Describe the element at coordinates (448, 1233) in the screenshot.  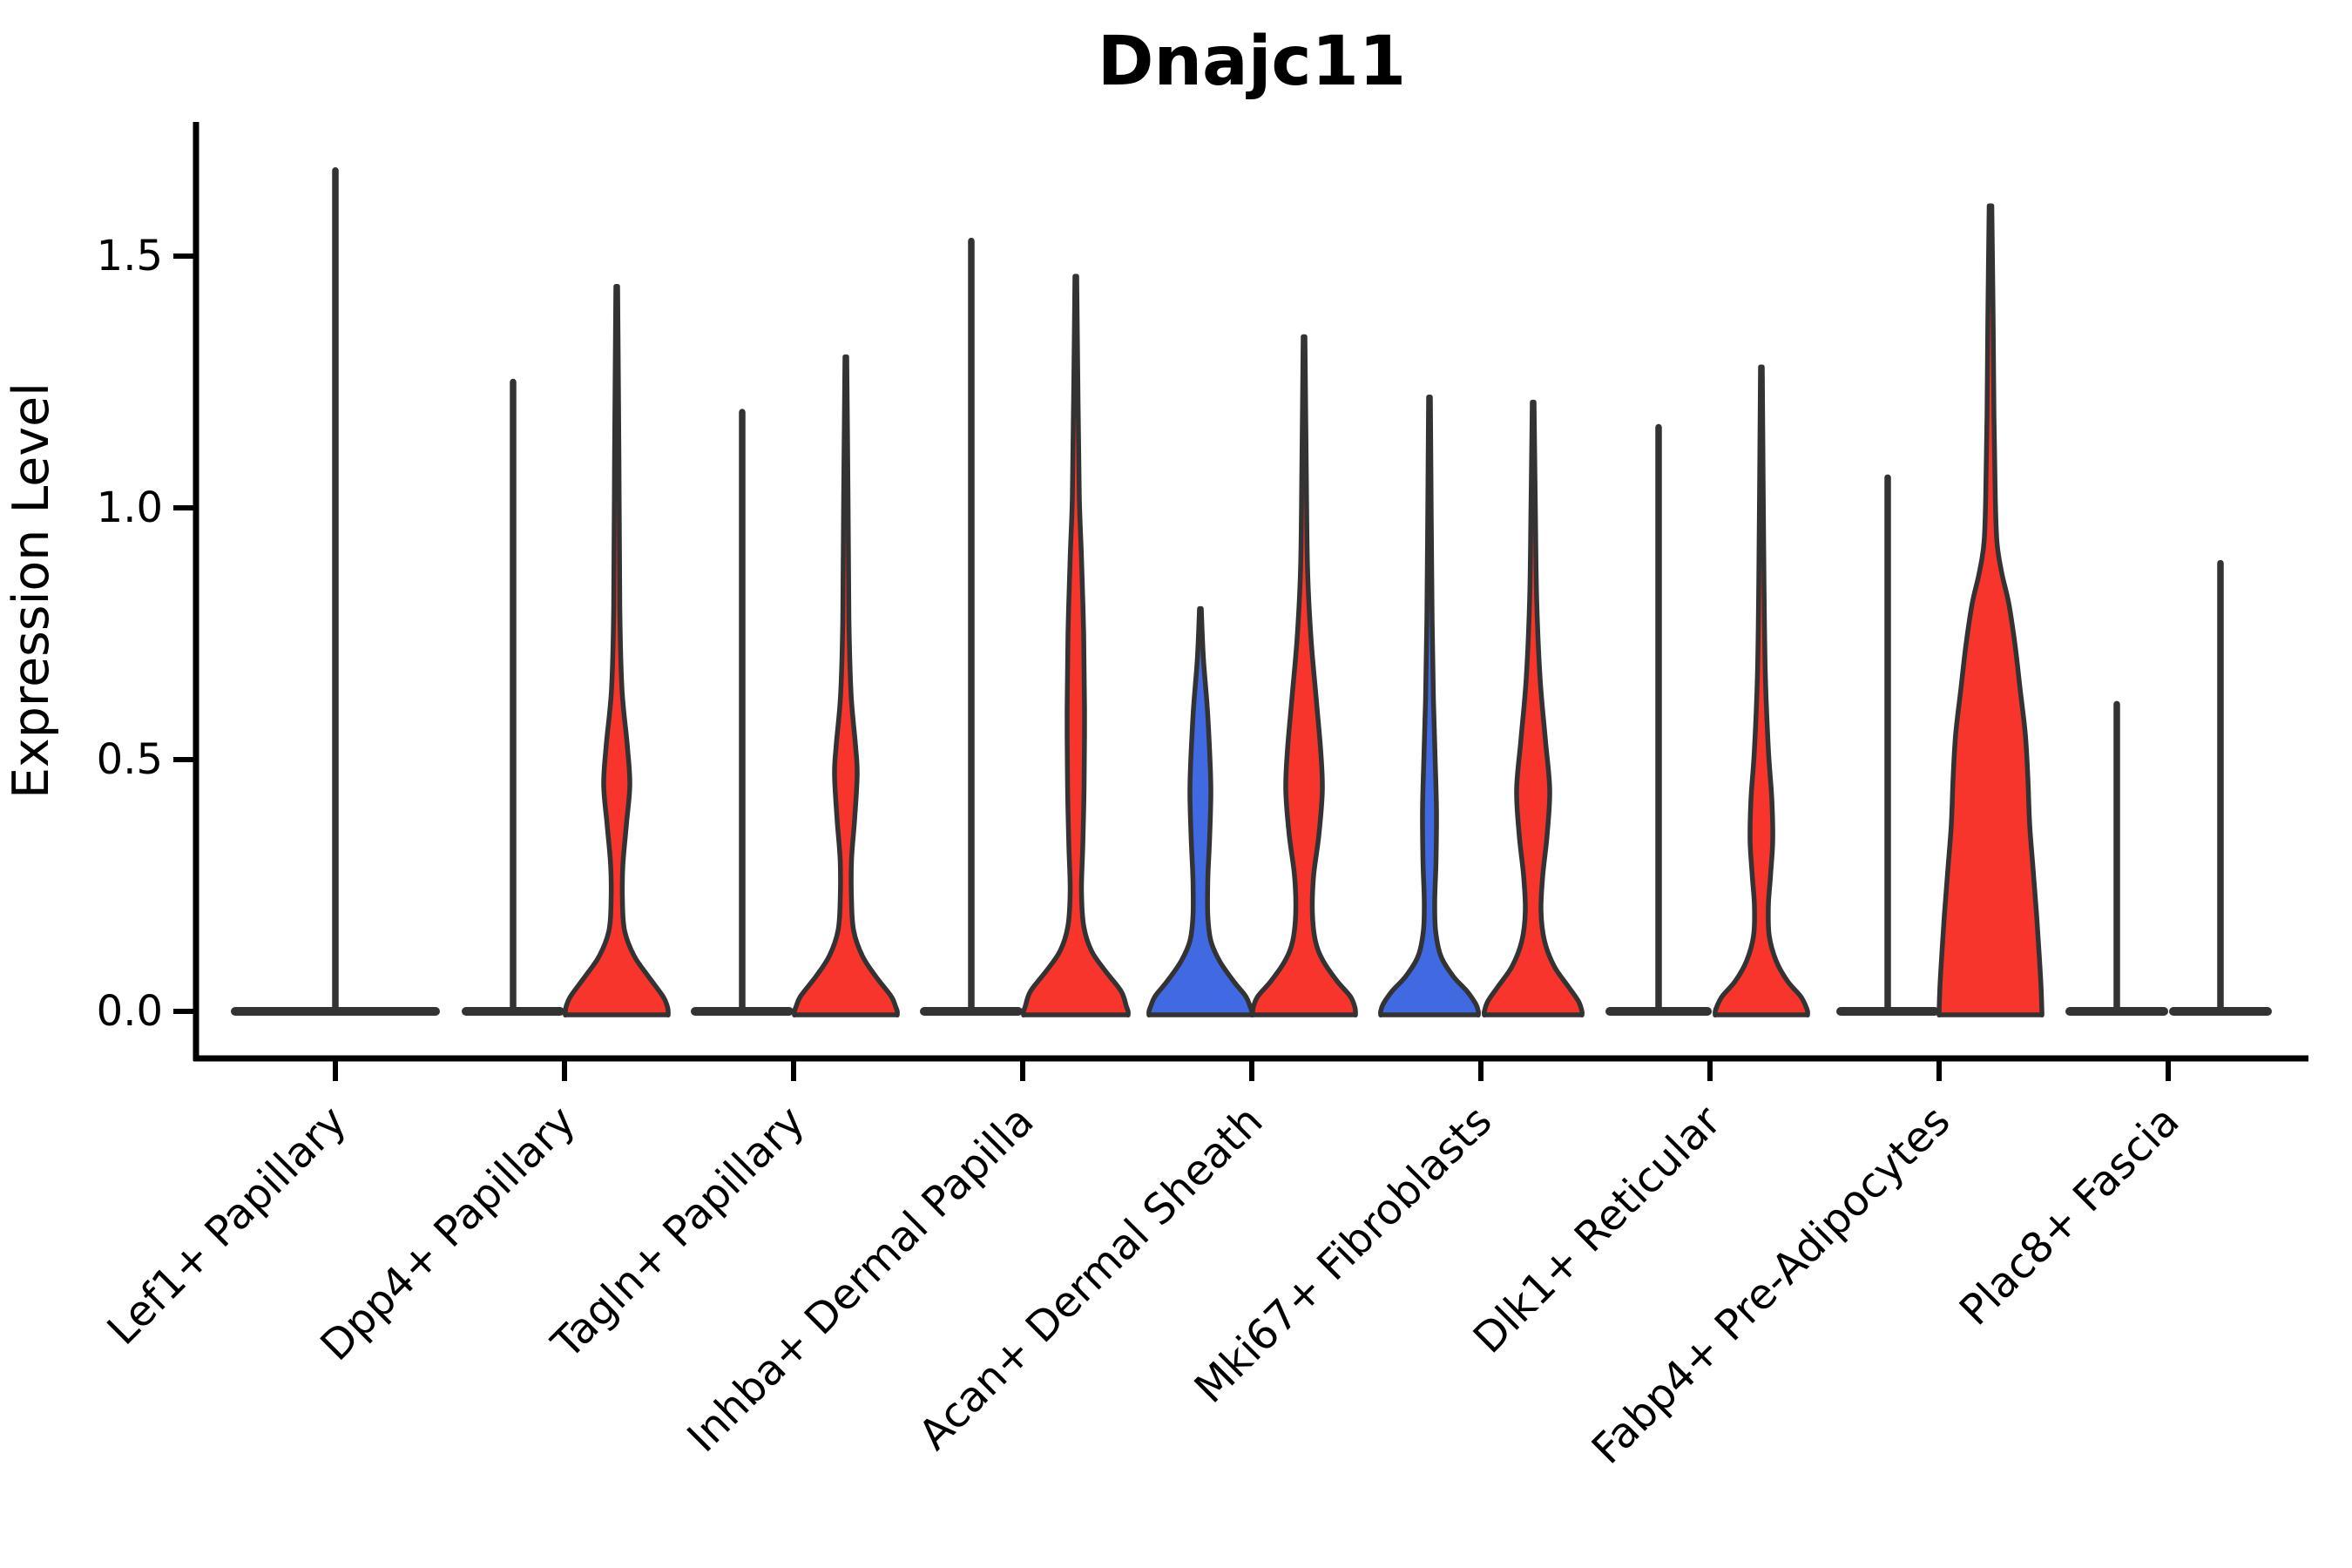
I see `x-tick-label: Dpp4+ Papillary` at that location.